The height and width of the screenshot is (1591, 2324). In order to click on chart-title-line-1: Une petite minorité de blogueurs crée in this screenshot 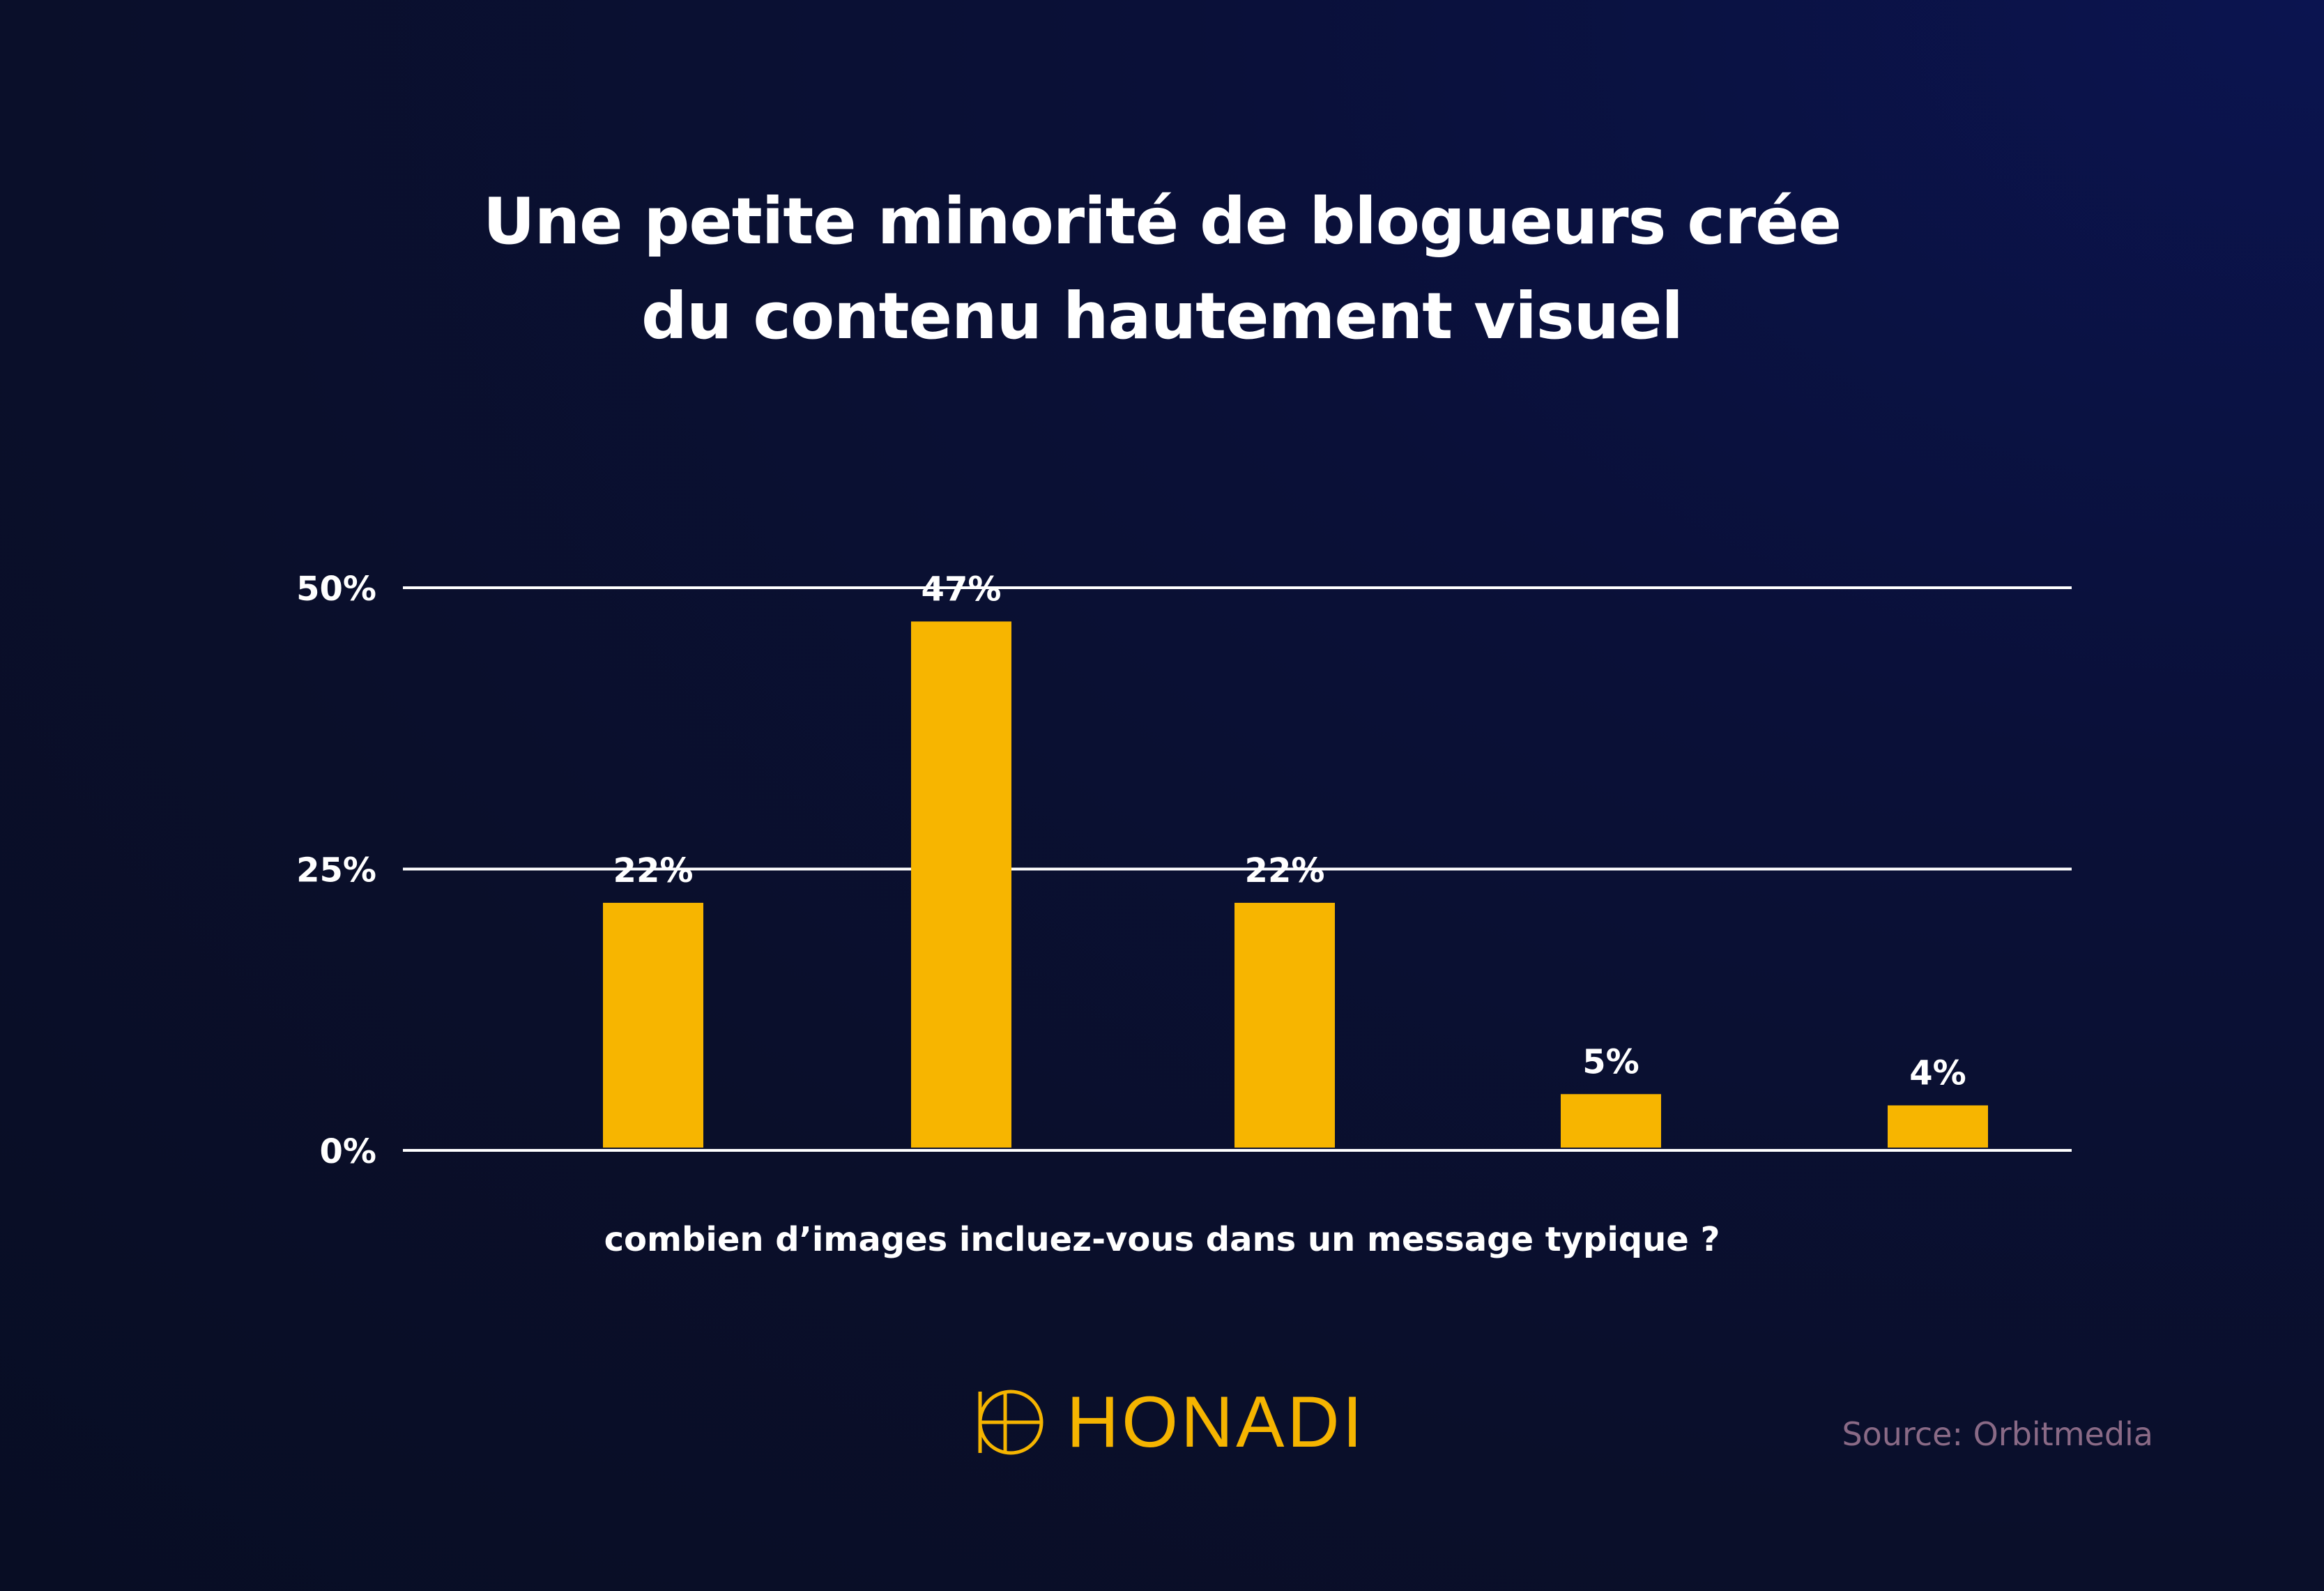, I will do `click(1162, 222)`.